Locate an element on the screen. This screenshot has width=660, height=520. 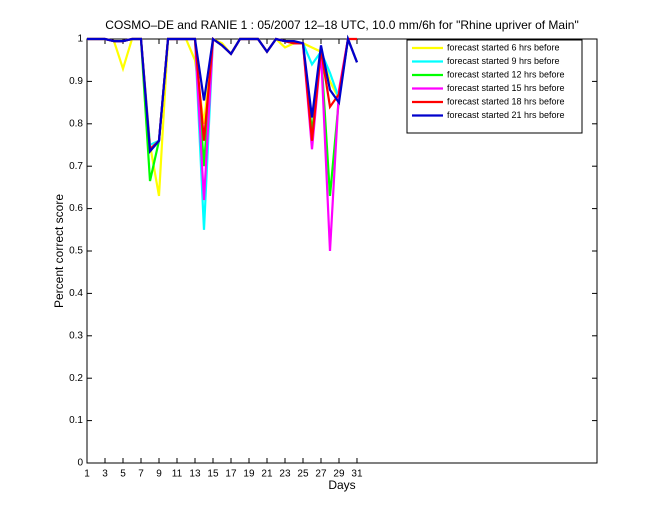
series-line is located at coordinates (223, 94).